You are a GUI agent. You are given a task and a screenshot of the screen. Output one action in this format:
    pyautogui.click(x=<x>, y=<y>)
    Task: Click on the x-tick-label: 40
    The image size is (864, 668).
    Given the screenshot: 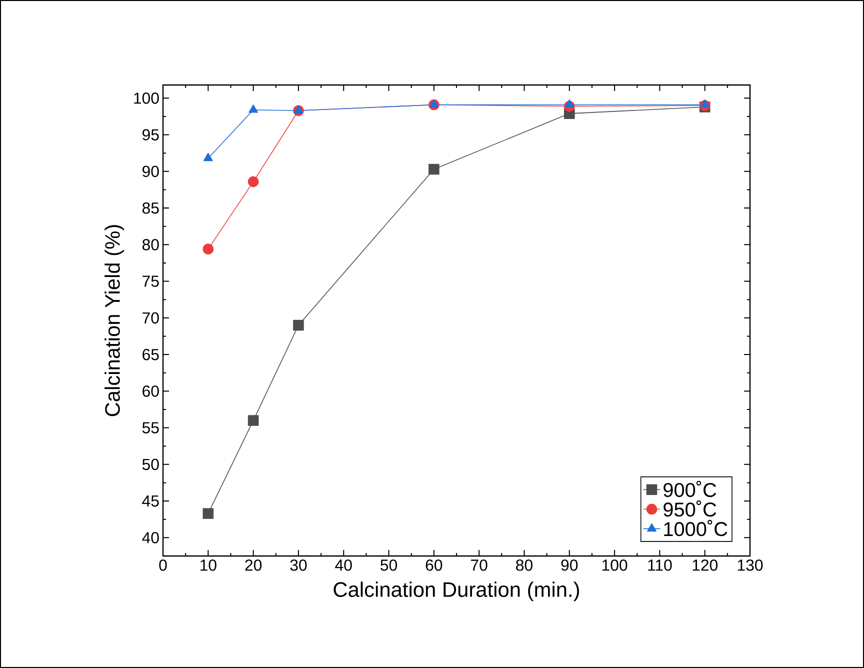 What is the action you would take?
    pyautogui.click(x=343, y=565)
    